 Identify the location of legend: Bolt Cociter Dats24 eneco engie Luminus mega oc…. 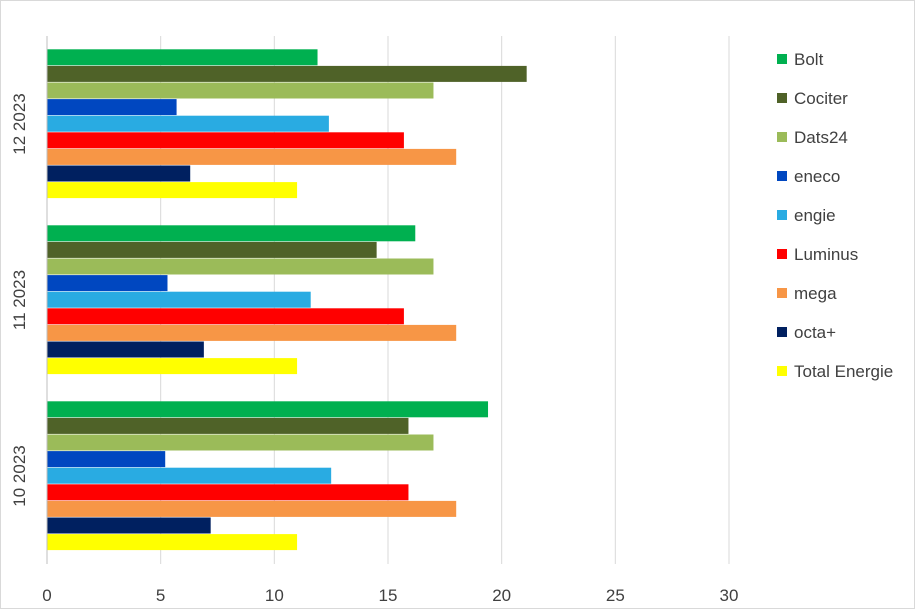
(835, 215).